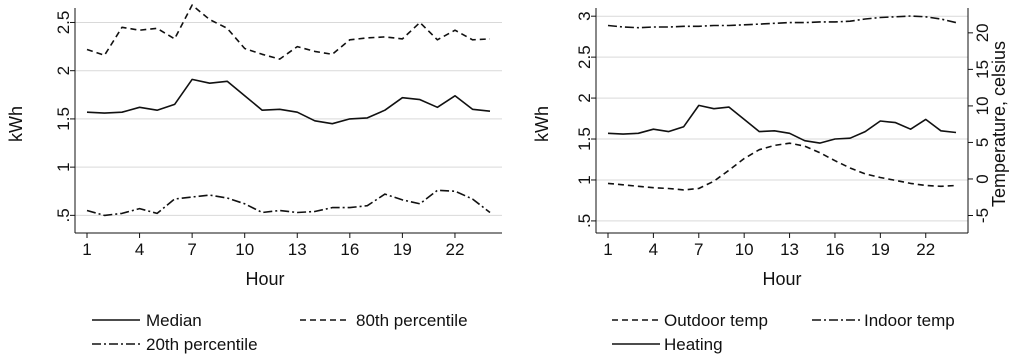 The height and width of the screenshot is (358, 1023). Describe the element at coordinates (781, 279) in the screenshot. I see `right-x-axis-title: Hour` at that location.